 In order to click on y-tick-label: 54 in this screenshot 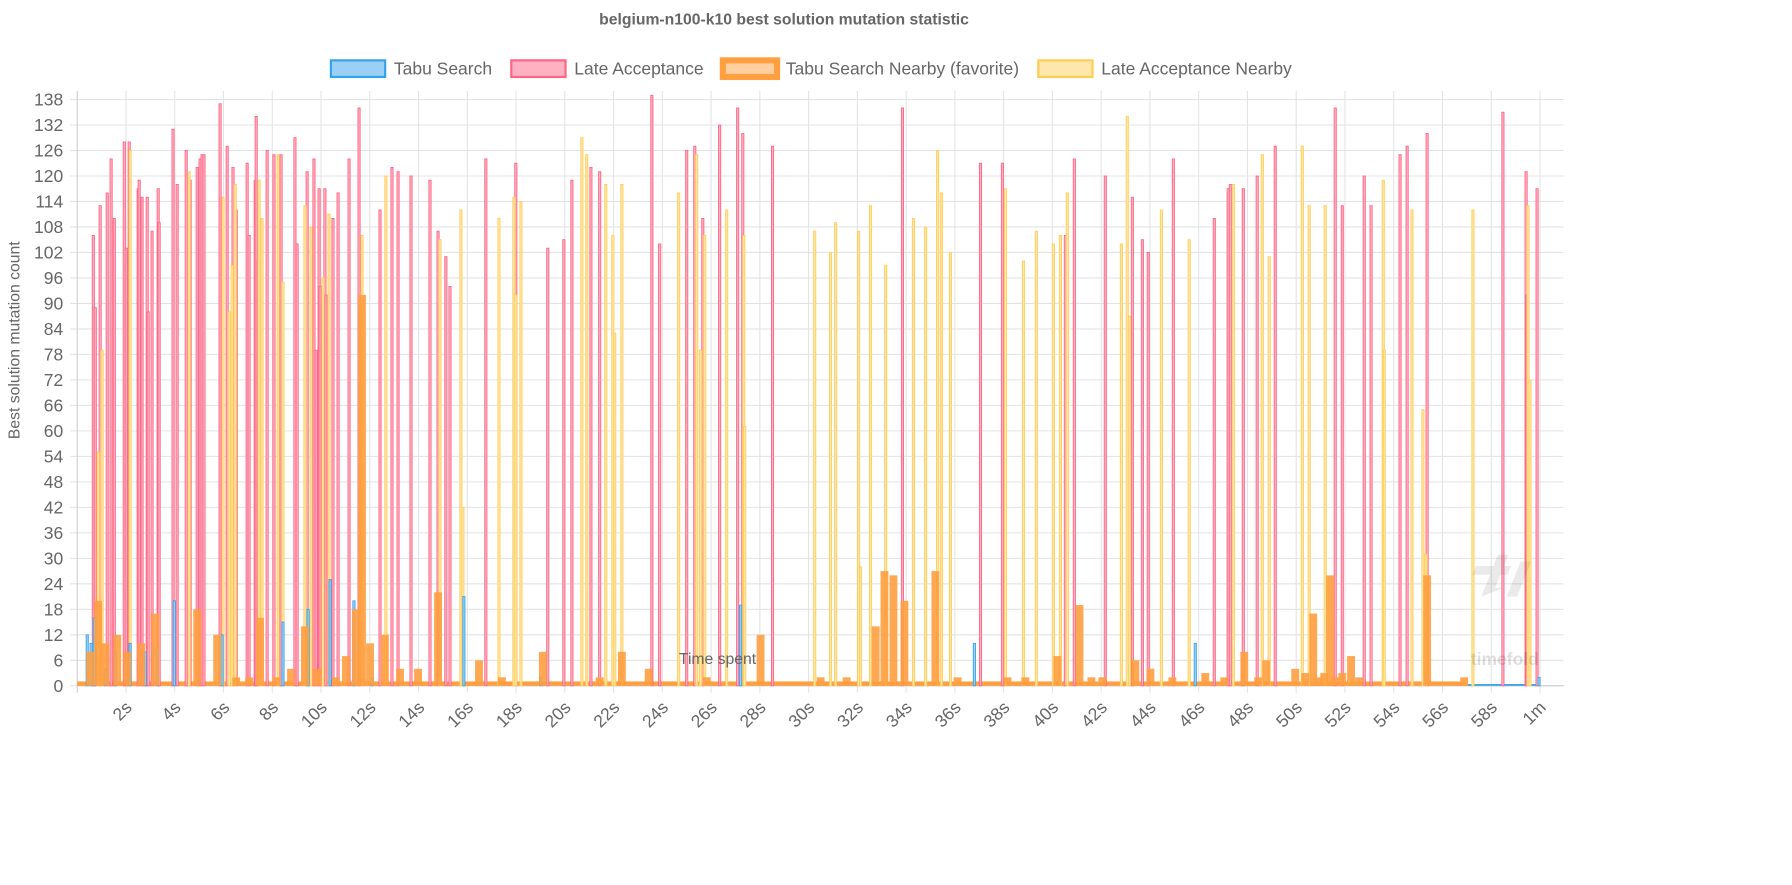, I will do `click(54, 457)`.